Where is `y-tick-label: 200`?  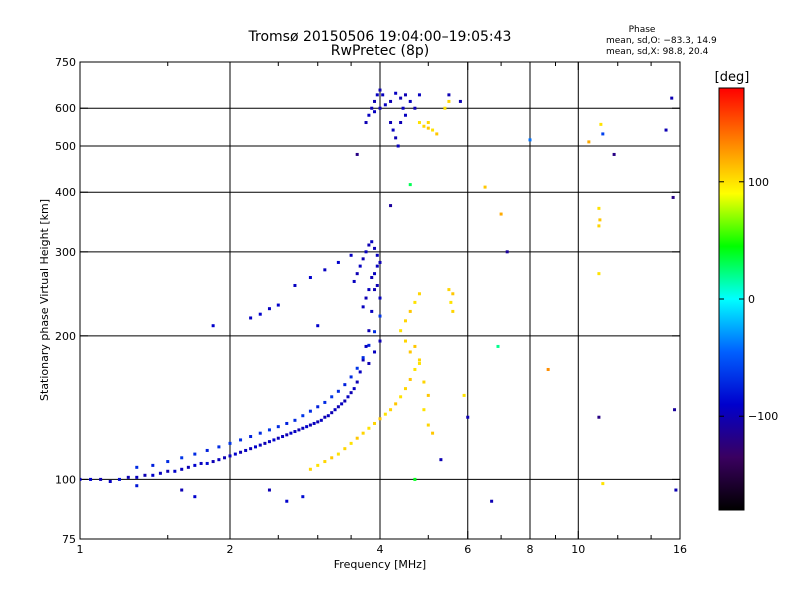
y-tick-label: 200 is located at coordinates (65, 336).